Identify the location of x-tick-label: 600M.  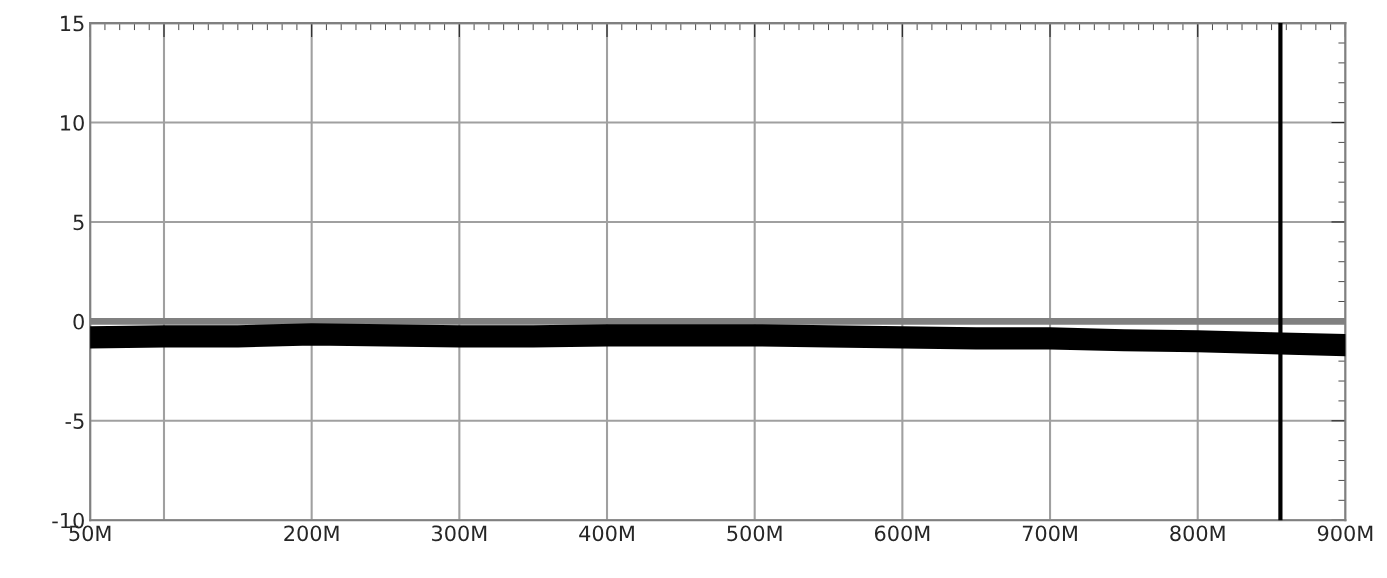
(902, 533).